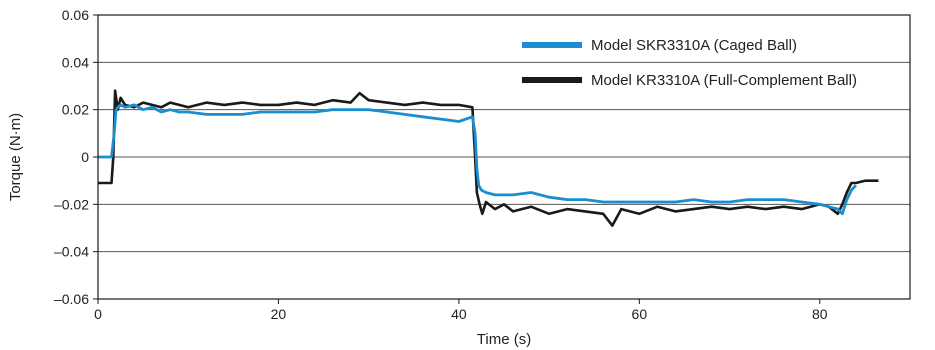 The height and width of the screenshot is (350, 935). Describe the element at coordinates (71, 252) in the screenshot. I see `y-tick-label-1: –0.04` at that location.